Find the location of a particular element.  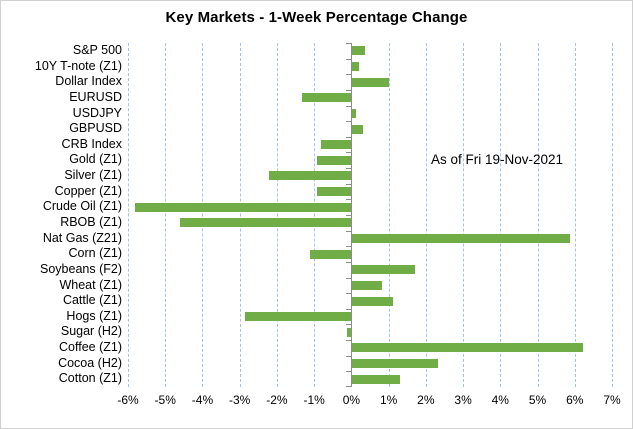

category-label: Cocoa (H2) is located at coordinates (90, 362).